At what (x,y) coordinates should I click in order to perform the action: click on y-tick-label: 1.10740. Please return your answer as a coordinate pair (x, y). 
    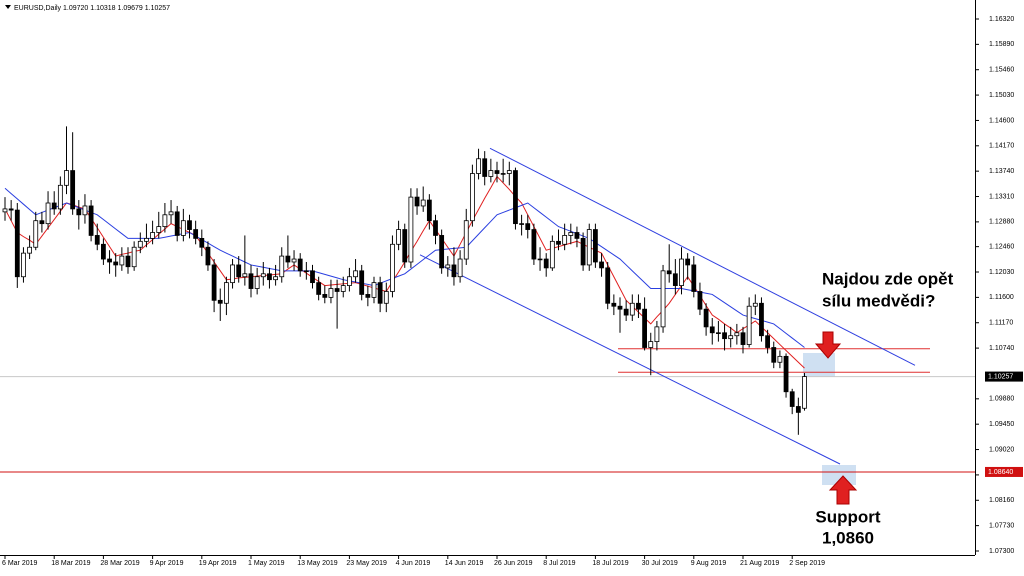
    Looking at the image, I should click on (1001, 348).